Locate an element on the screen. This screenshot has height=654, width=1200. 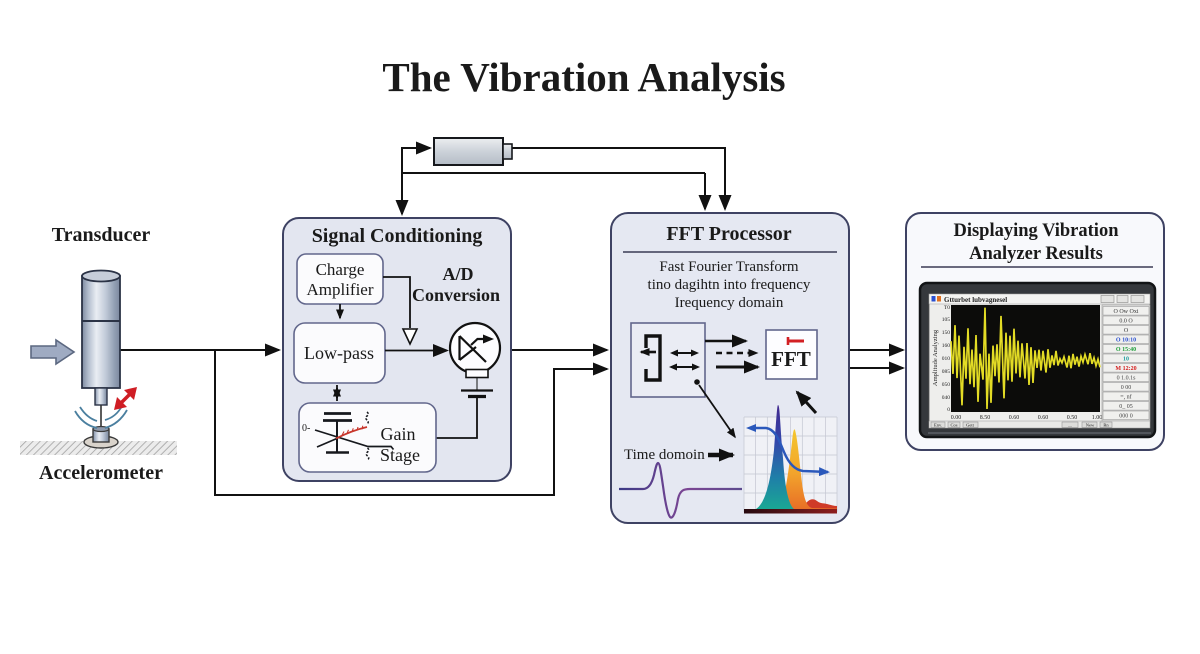
svg-text: 0.0 O is located at coordinates (1126, 322).